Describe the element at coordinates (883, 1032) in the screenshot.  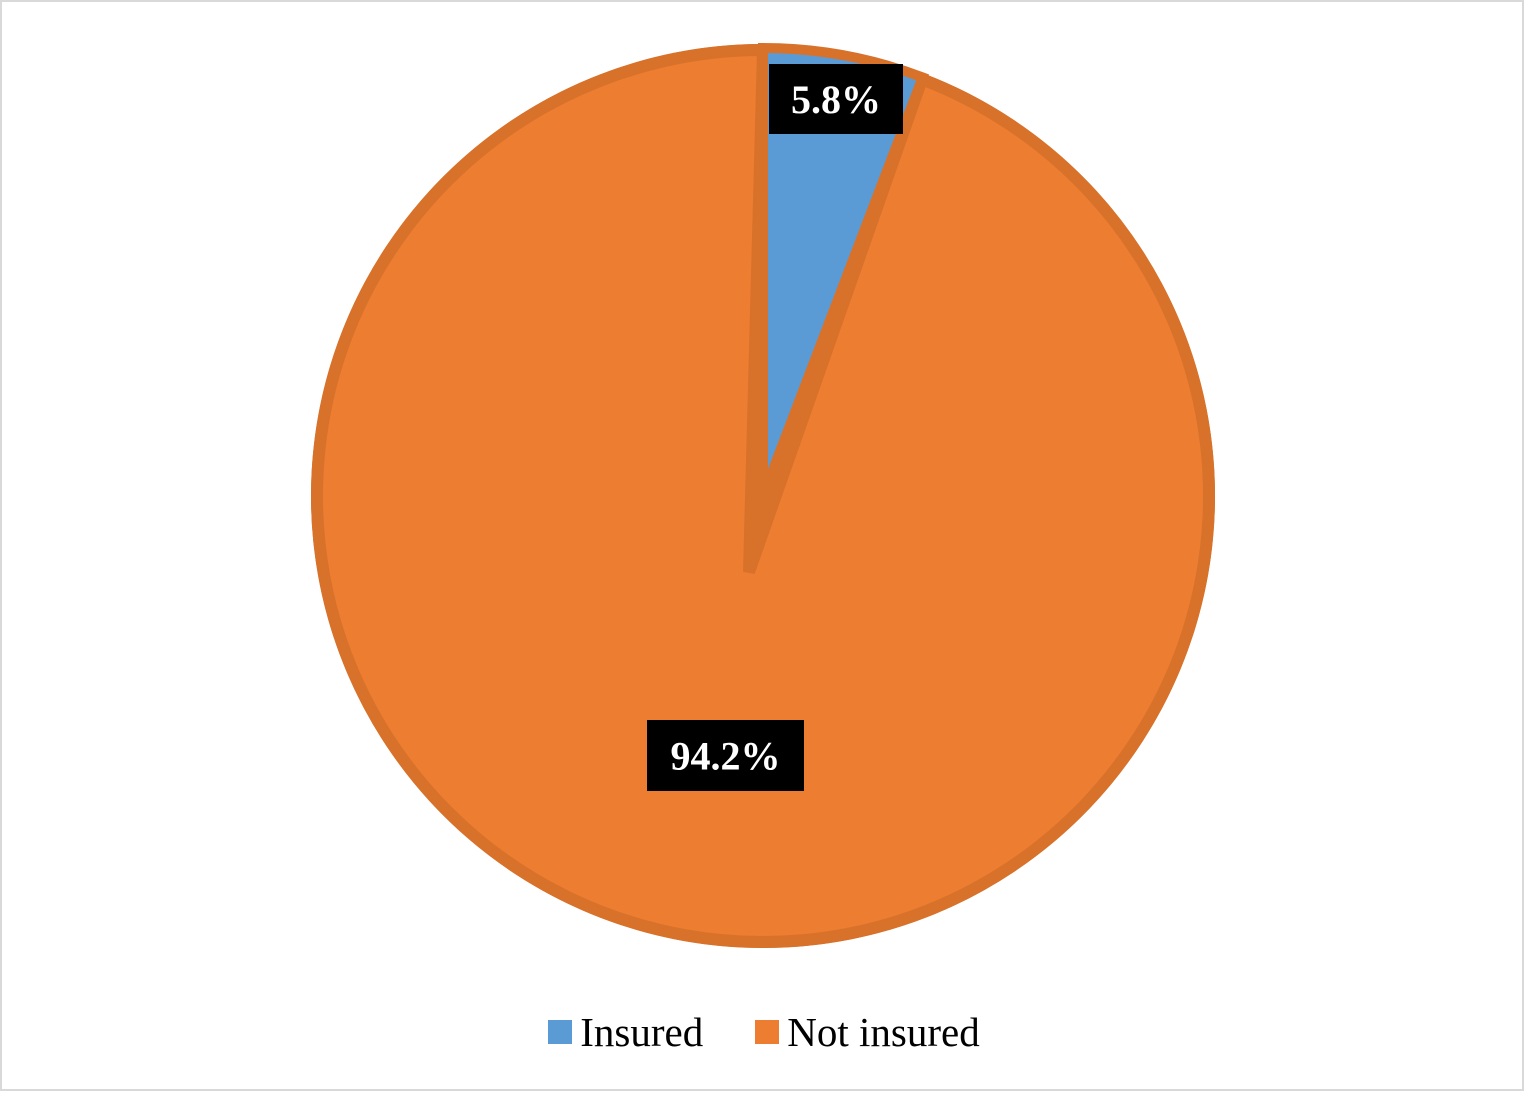
I see `legend-label-not-insured: Not insured` at that location.